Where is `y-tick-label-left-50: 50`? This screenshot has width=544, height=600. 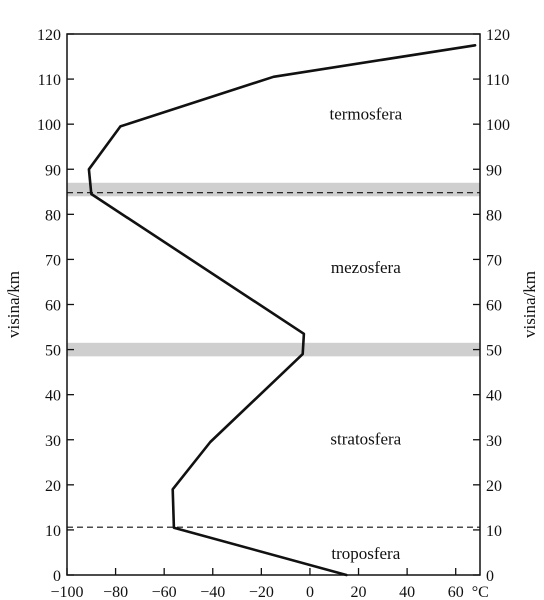 y-tick-label-left-50: 50 is located at coordinates (53, 351).